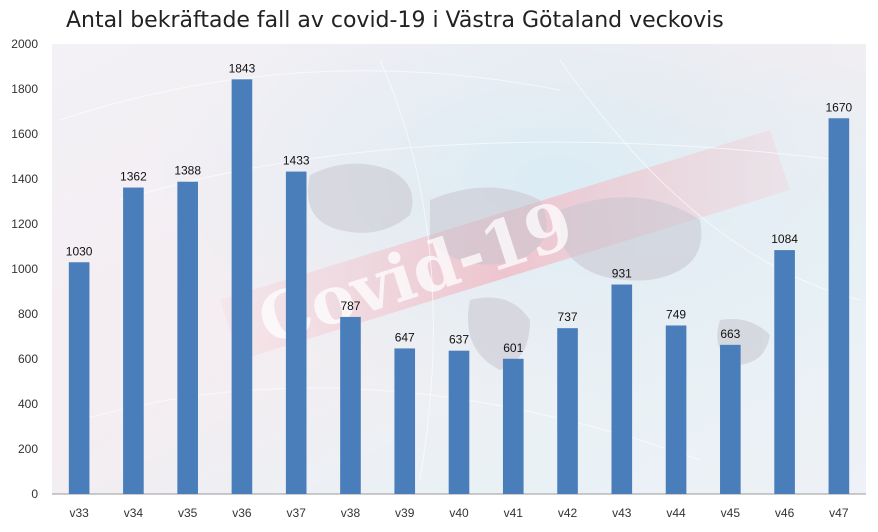  Describe the element at coordinates (350, 306) in the screenshot. I see `data-label-v38: 787` at that location.